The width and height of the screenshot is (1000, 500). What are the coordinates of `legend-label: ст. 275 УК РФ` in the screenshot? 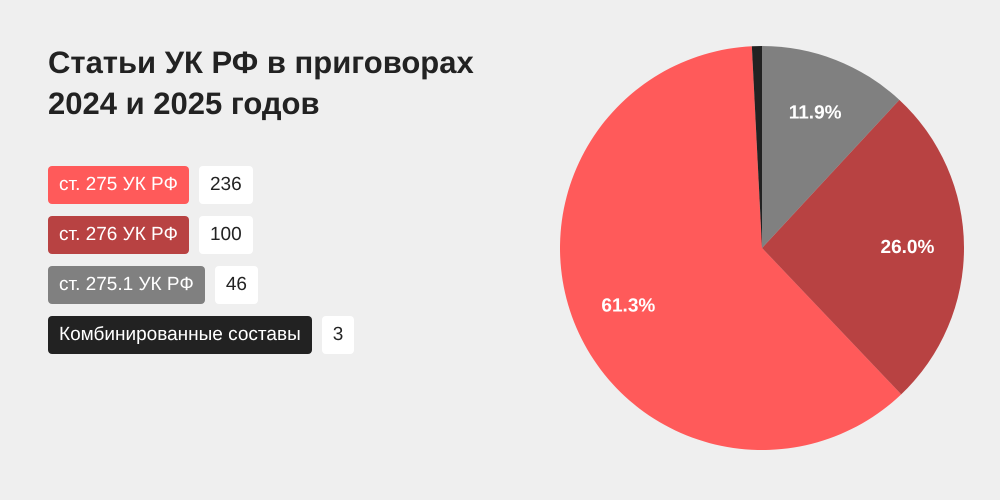 It's located at (118, 185).